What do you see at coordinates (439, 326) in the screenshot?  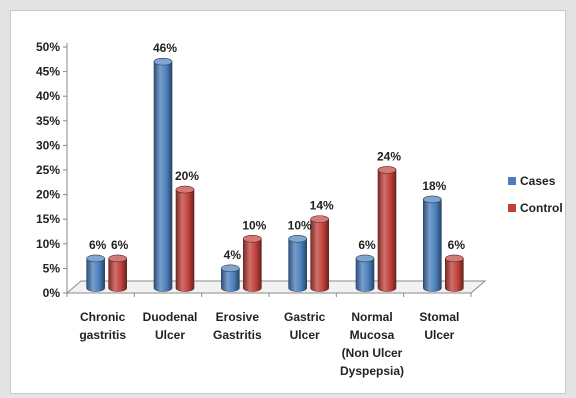 I see `category-label: Stomal Ulcer` at bounding box center [439, 326].